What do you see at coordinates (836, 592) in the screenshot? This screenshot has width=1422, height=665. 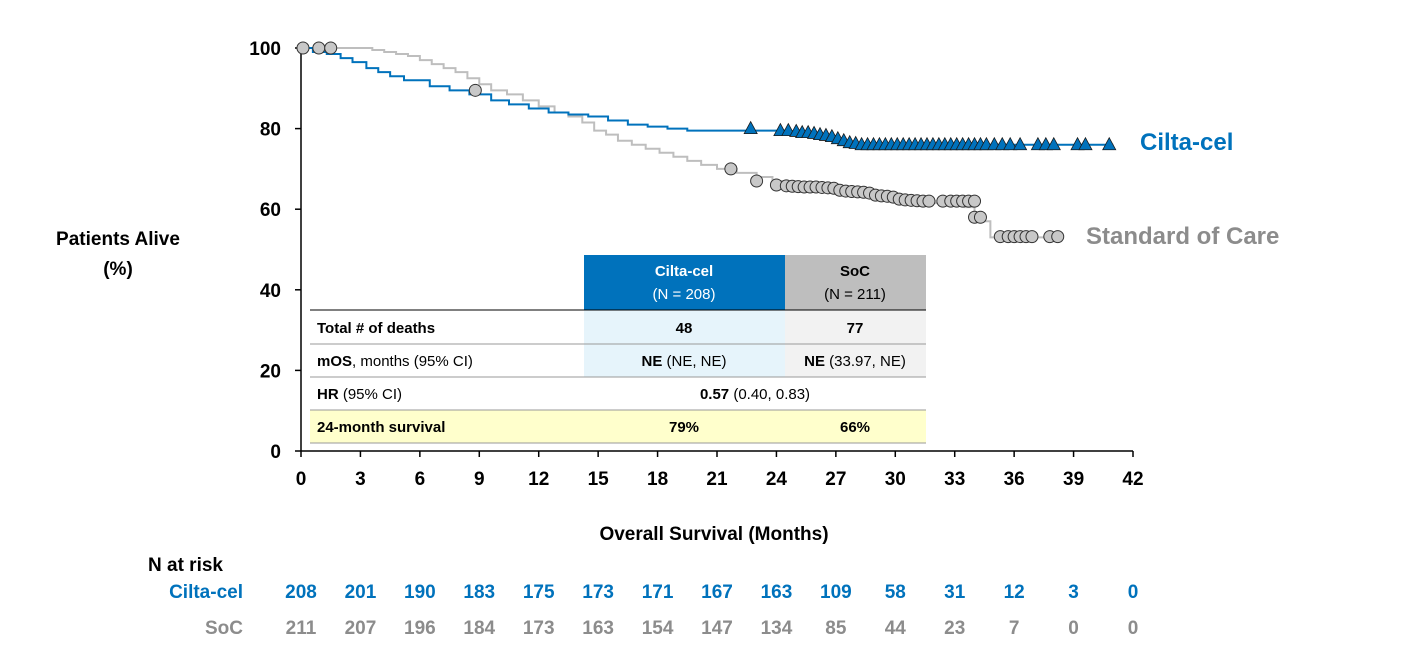 I see `risk-value: 109` at bounding box center [836, 592].